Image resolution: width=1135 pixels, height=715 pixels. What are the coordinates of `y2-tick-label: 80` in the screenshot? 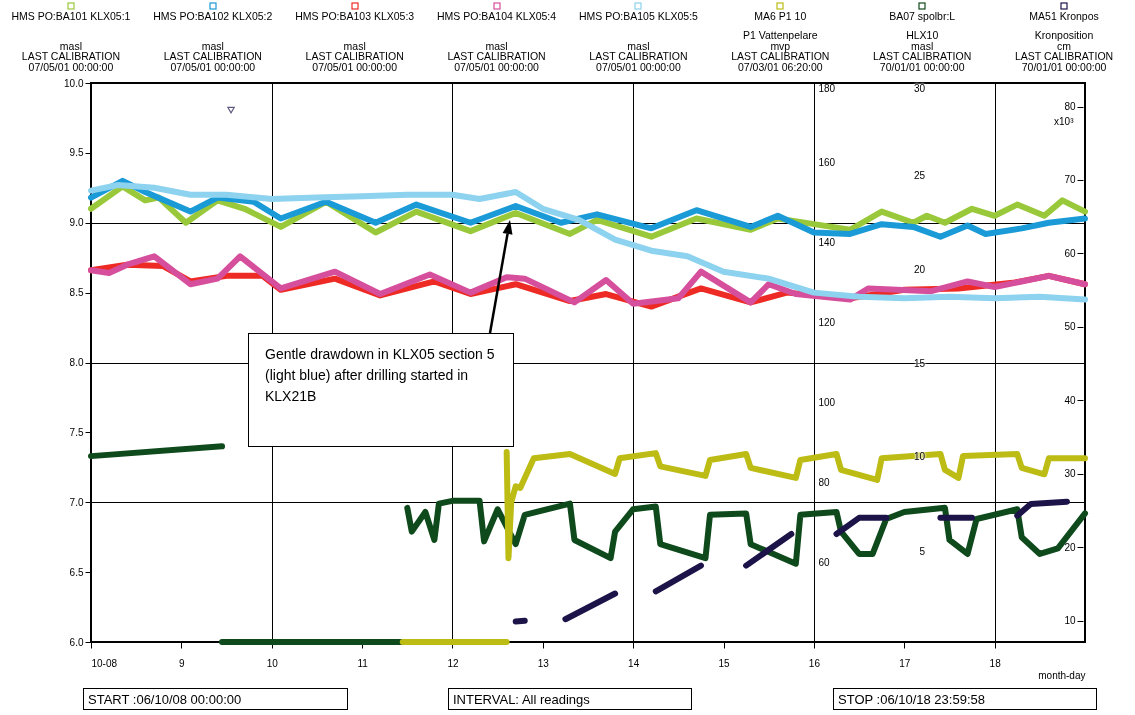 It's located at (824, 482).